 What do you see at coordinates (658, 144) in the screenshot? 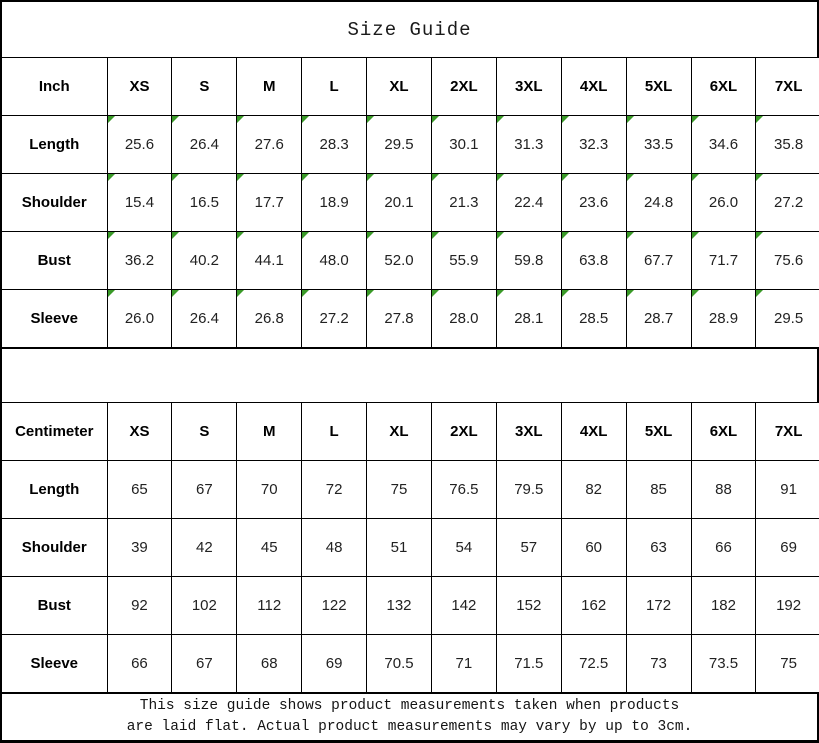
I see `measurement-cell: 33.5` at bounding box center [658, 144].